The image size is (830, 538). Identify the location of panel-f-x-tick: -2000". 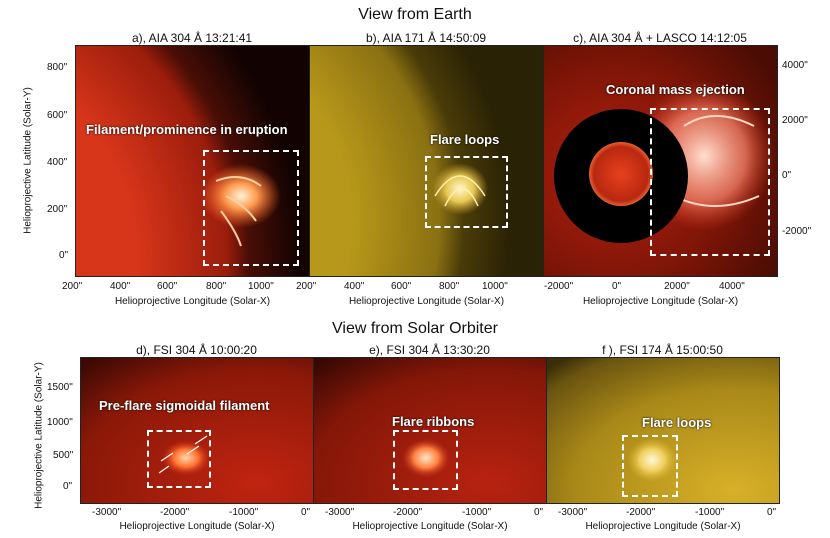
(641, 512).